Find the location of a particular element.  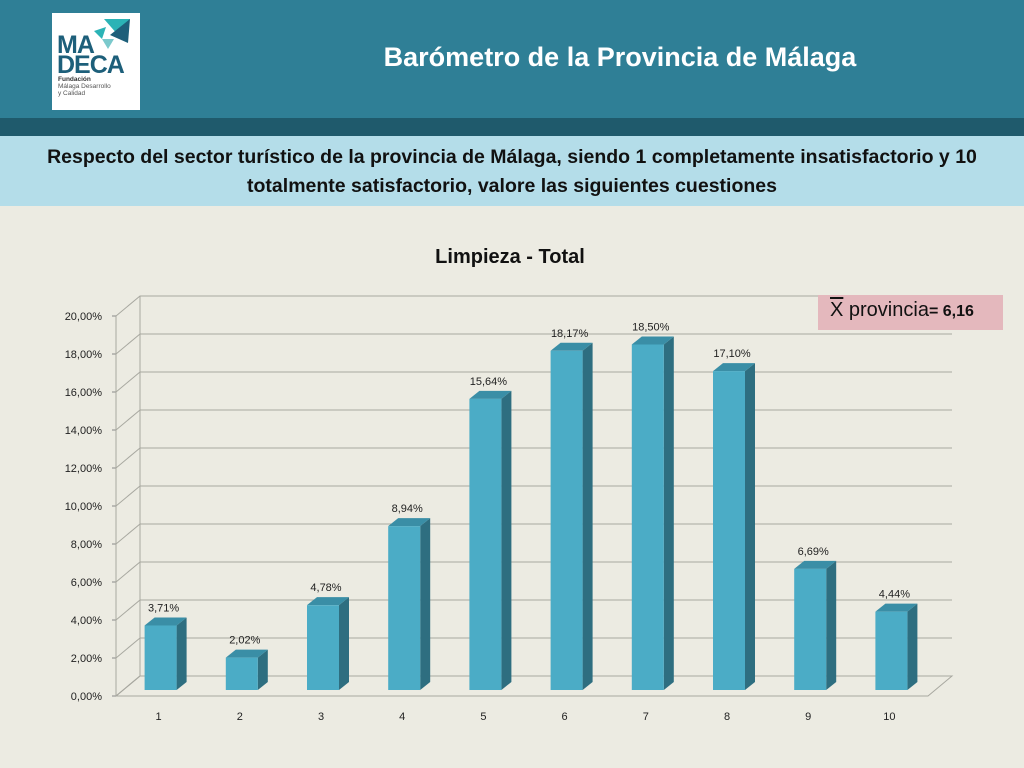

mean-label: provincia is located at coordinates (886, 310).